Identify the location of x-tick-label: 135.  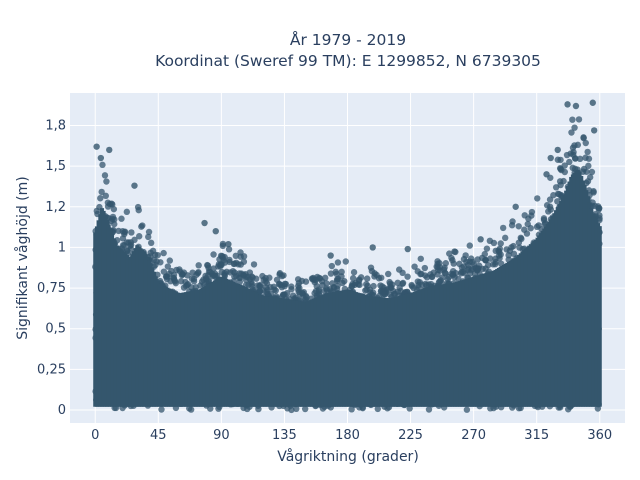
(284, 435).